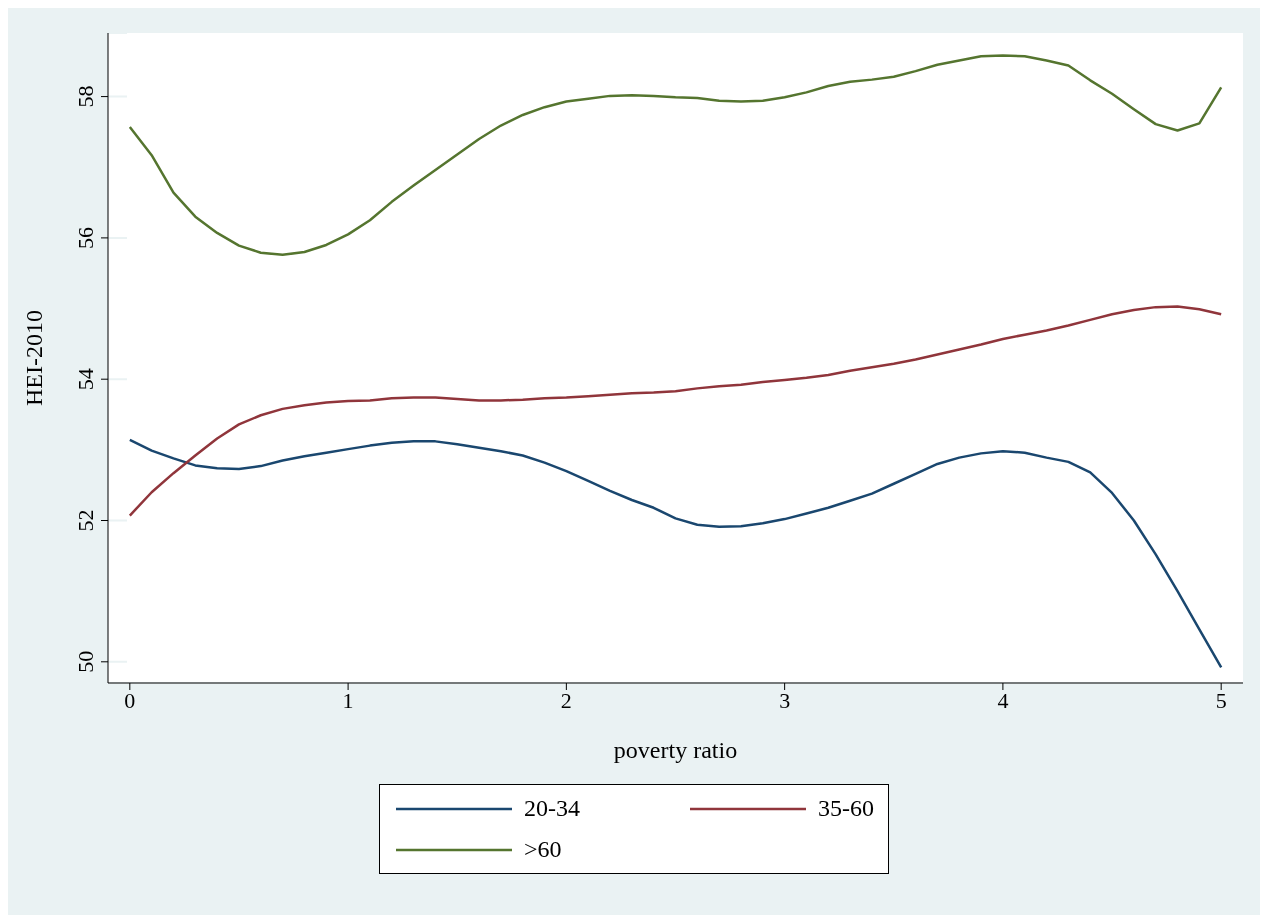 This screenshot has width=1268, height=923. Describe the element at coordinates (348, 700) in the screenshot. I see `x-tick-label: 1` at that location.